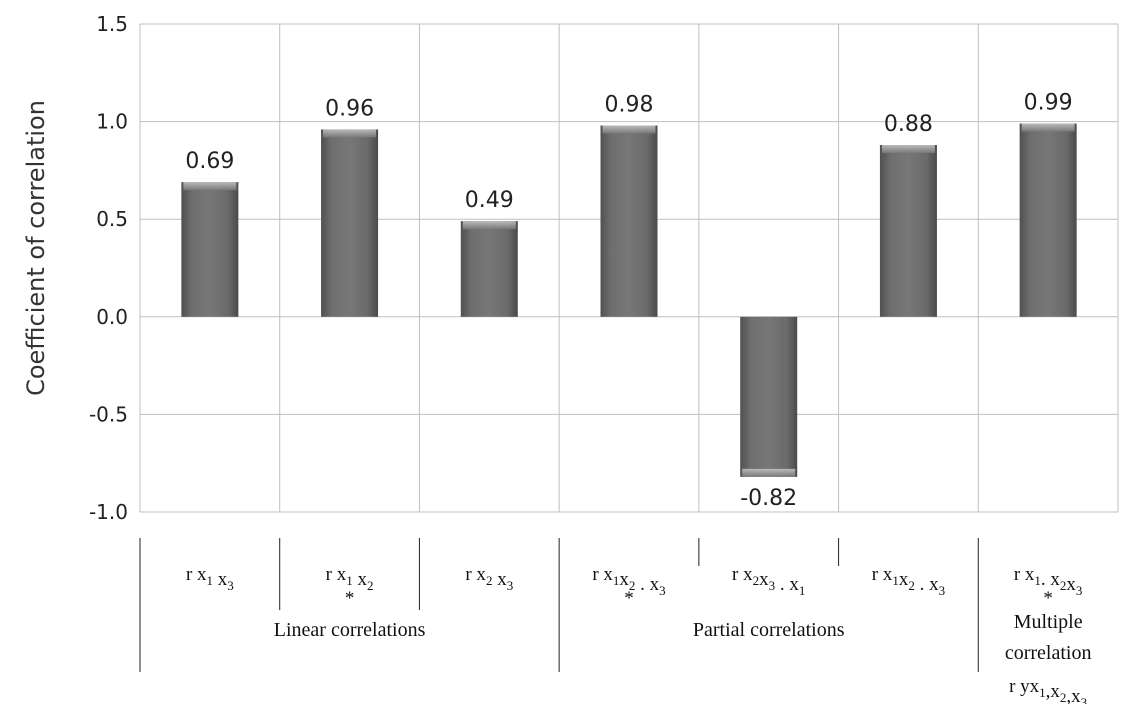 The height and width of the screenshot is (704, 1140). Describe the element at coordinates (1048, 103) in the screenshot. I see `data-label: 0.99` at that location.